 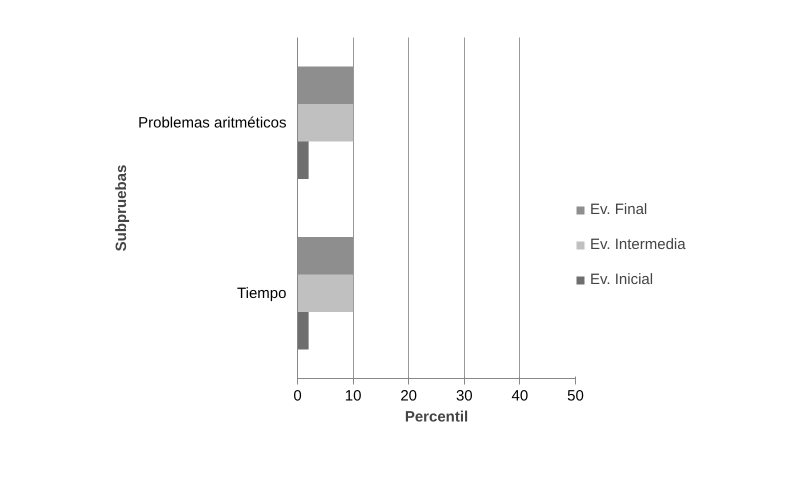 What do you see at coordinates (436, 417) in the screenshot?
I see `x-axis-title: Percentil` at bounding box center [436, 417].